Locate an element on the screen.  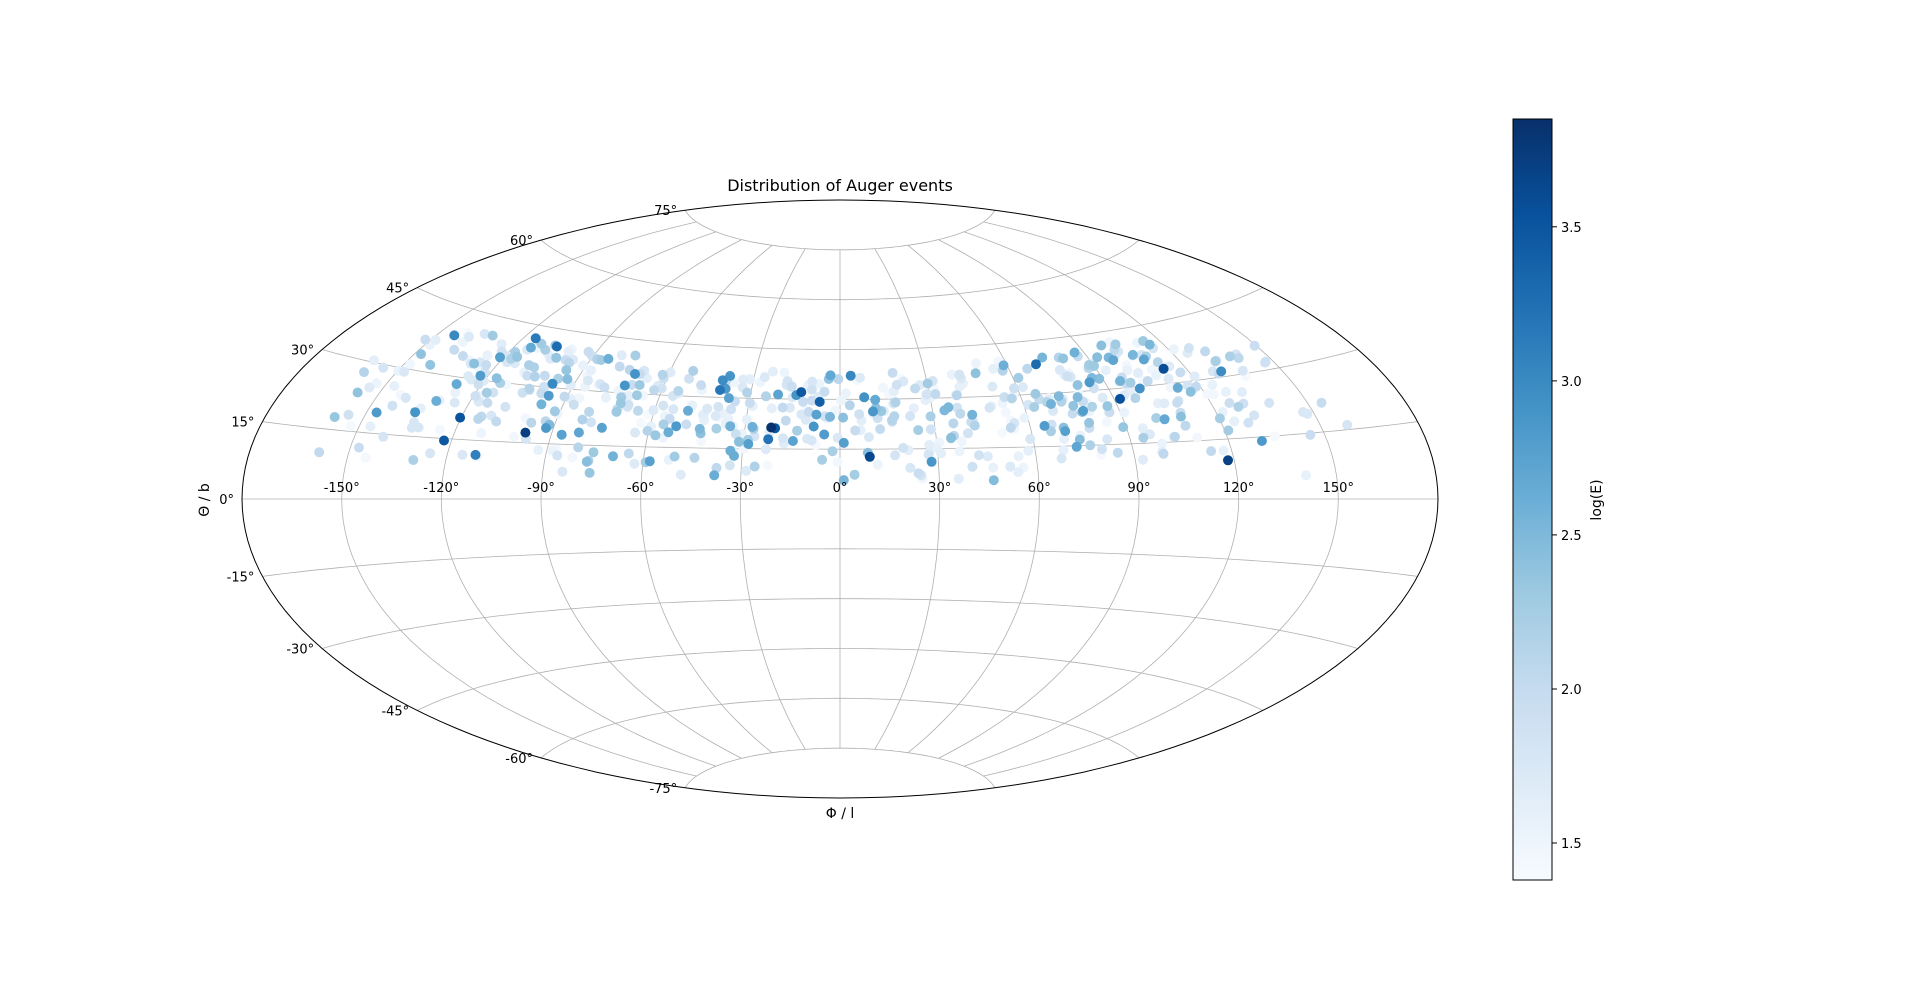
longitude-tick-label: 0° is located at coordinates (840, 488).